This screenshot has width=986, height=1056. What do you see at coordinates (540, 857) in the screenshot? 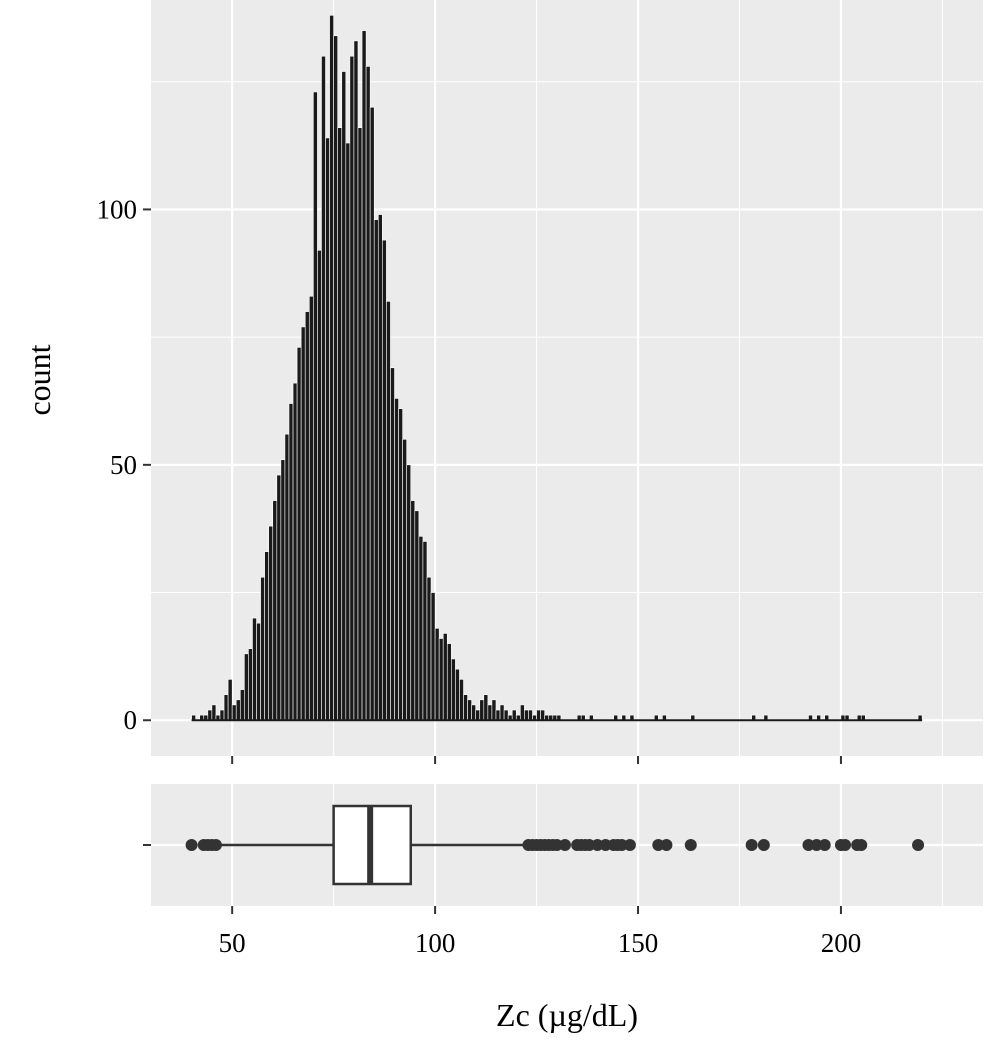
I see `x-axis-ticks: 50 100 150 200` at bounding box center [540, 857].